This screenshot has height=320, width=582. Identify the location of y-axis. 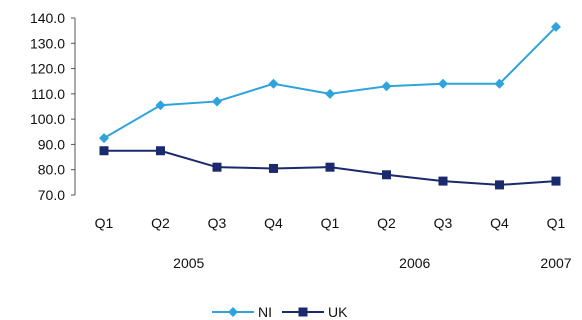
(73, 106).